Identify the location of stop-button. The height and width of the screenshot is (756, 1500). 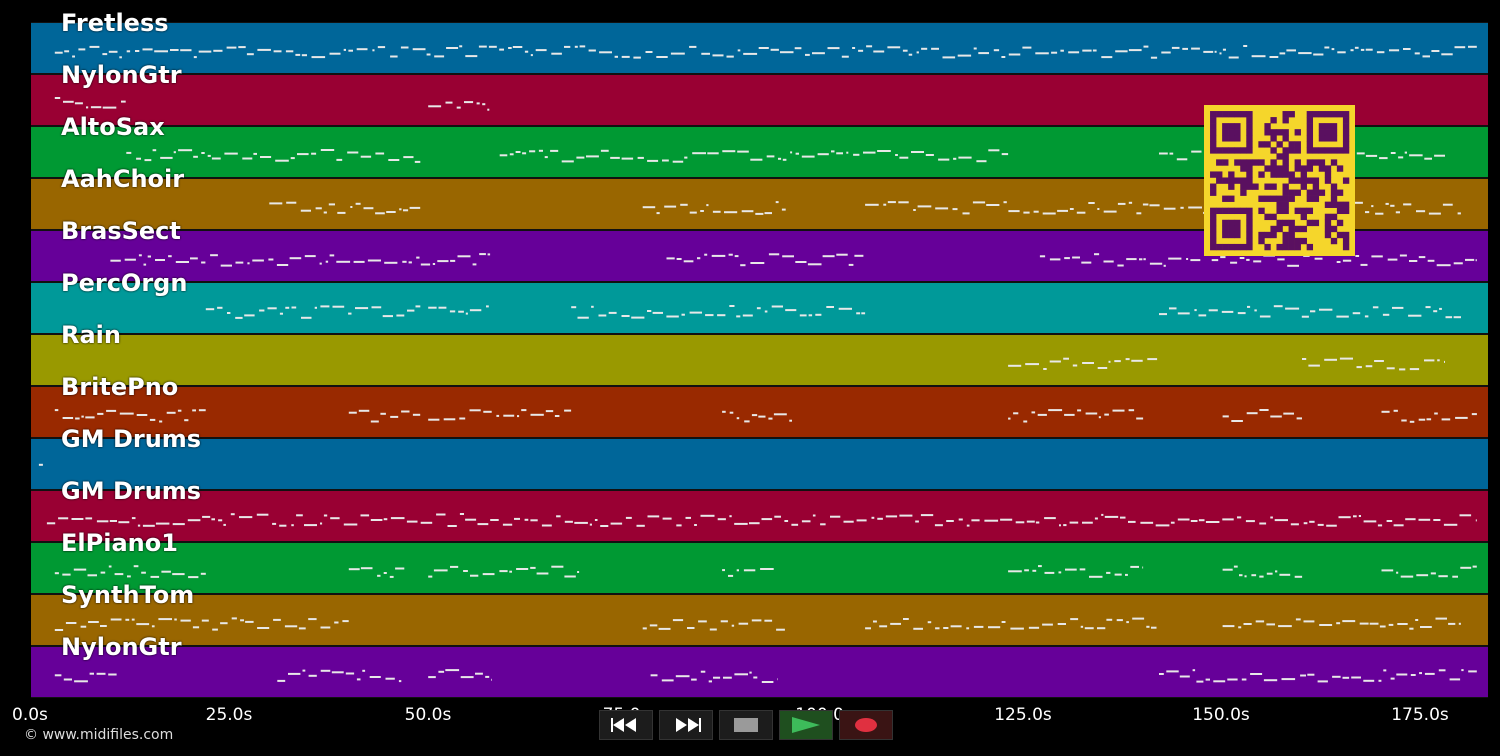
(746, 725).